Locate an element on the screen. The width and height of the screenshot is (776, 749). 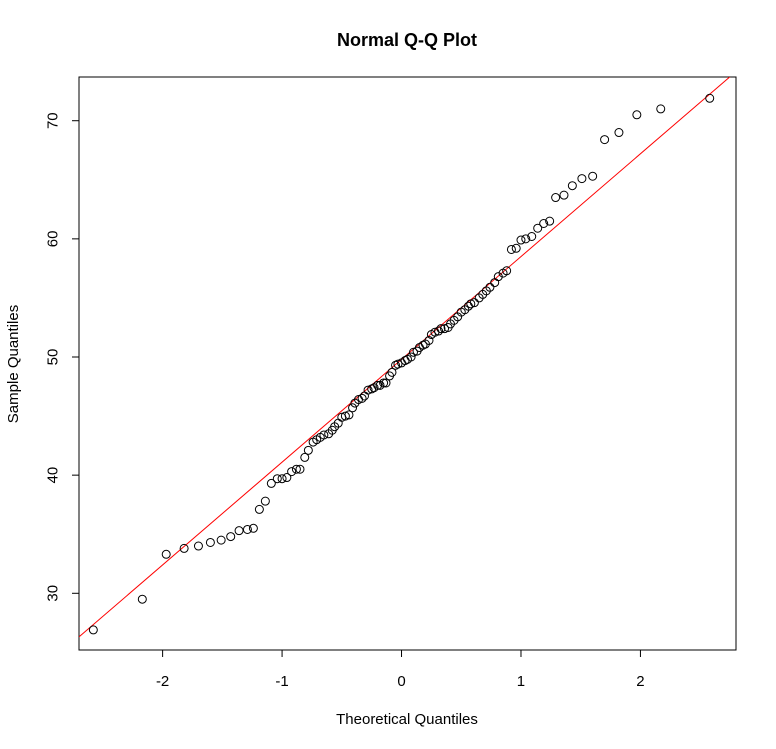
chart-title: Normal Q-Q Plot is located at coordinates (407, 40).